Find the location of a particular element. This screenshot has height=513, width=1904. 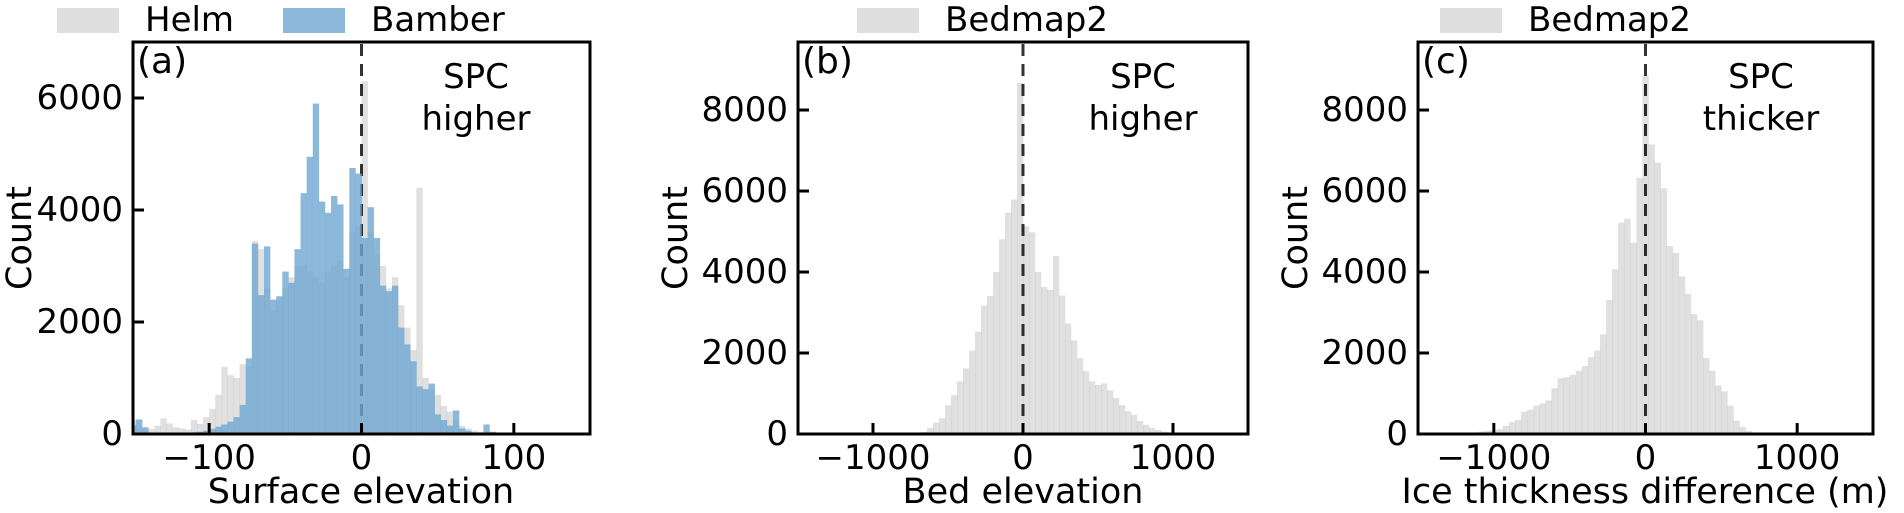

y-tick-label: 8000 is located at coordinates (744, 110).